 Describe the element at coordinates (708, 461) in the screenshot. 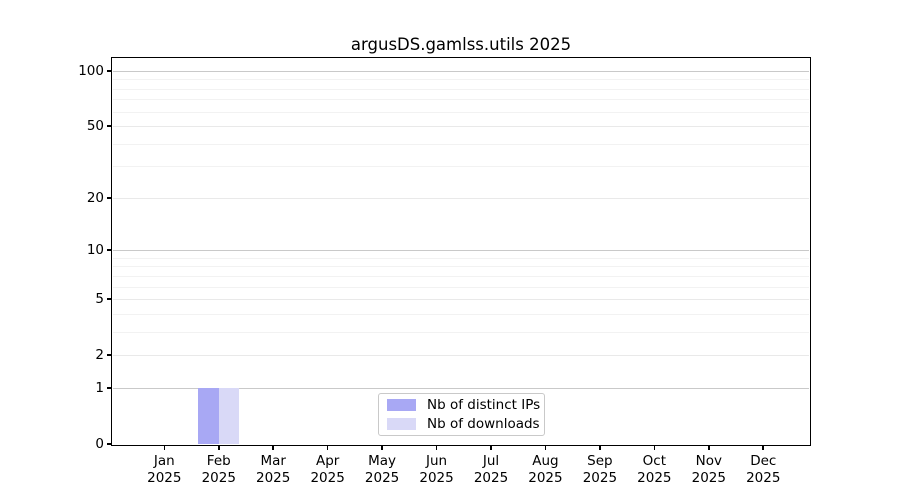

I see `month-label: Nov` at that location.